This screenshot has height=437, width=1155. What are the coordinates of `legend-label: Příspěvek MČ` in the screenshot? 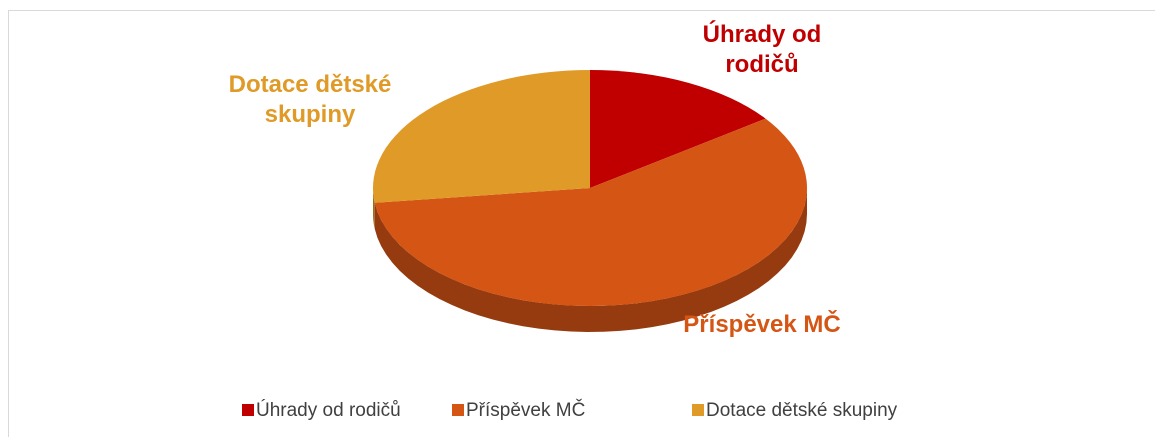 It's located at (525, 410).